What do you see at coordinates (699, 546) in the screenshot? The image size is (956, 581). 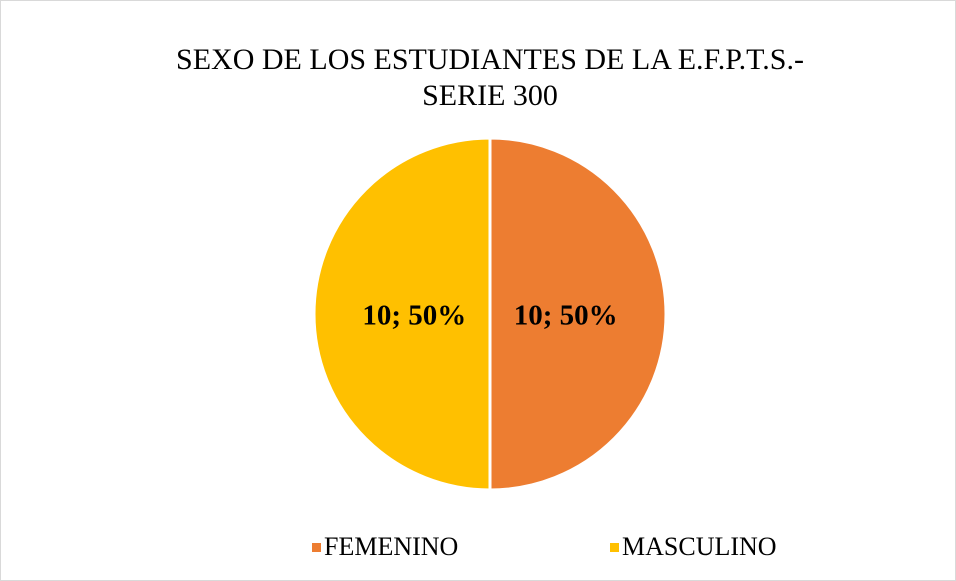 I see `legend-label: MASCULINO` at bounding box center [699, 546].